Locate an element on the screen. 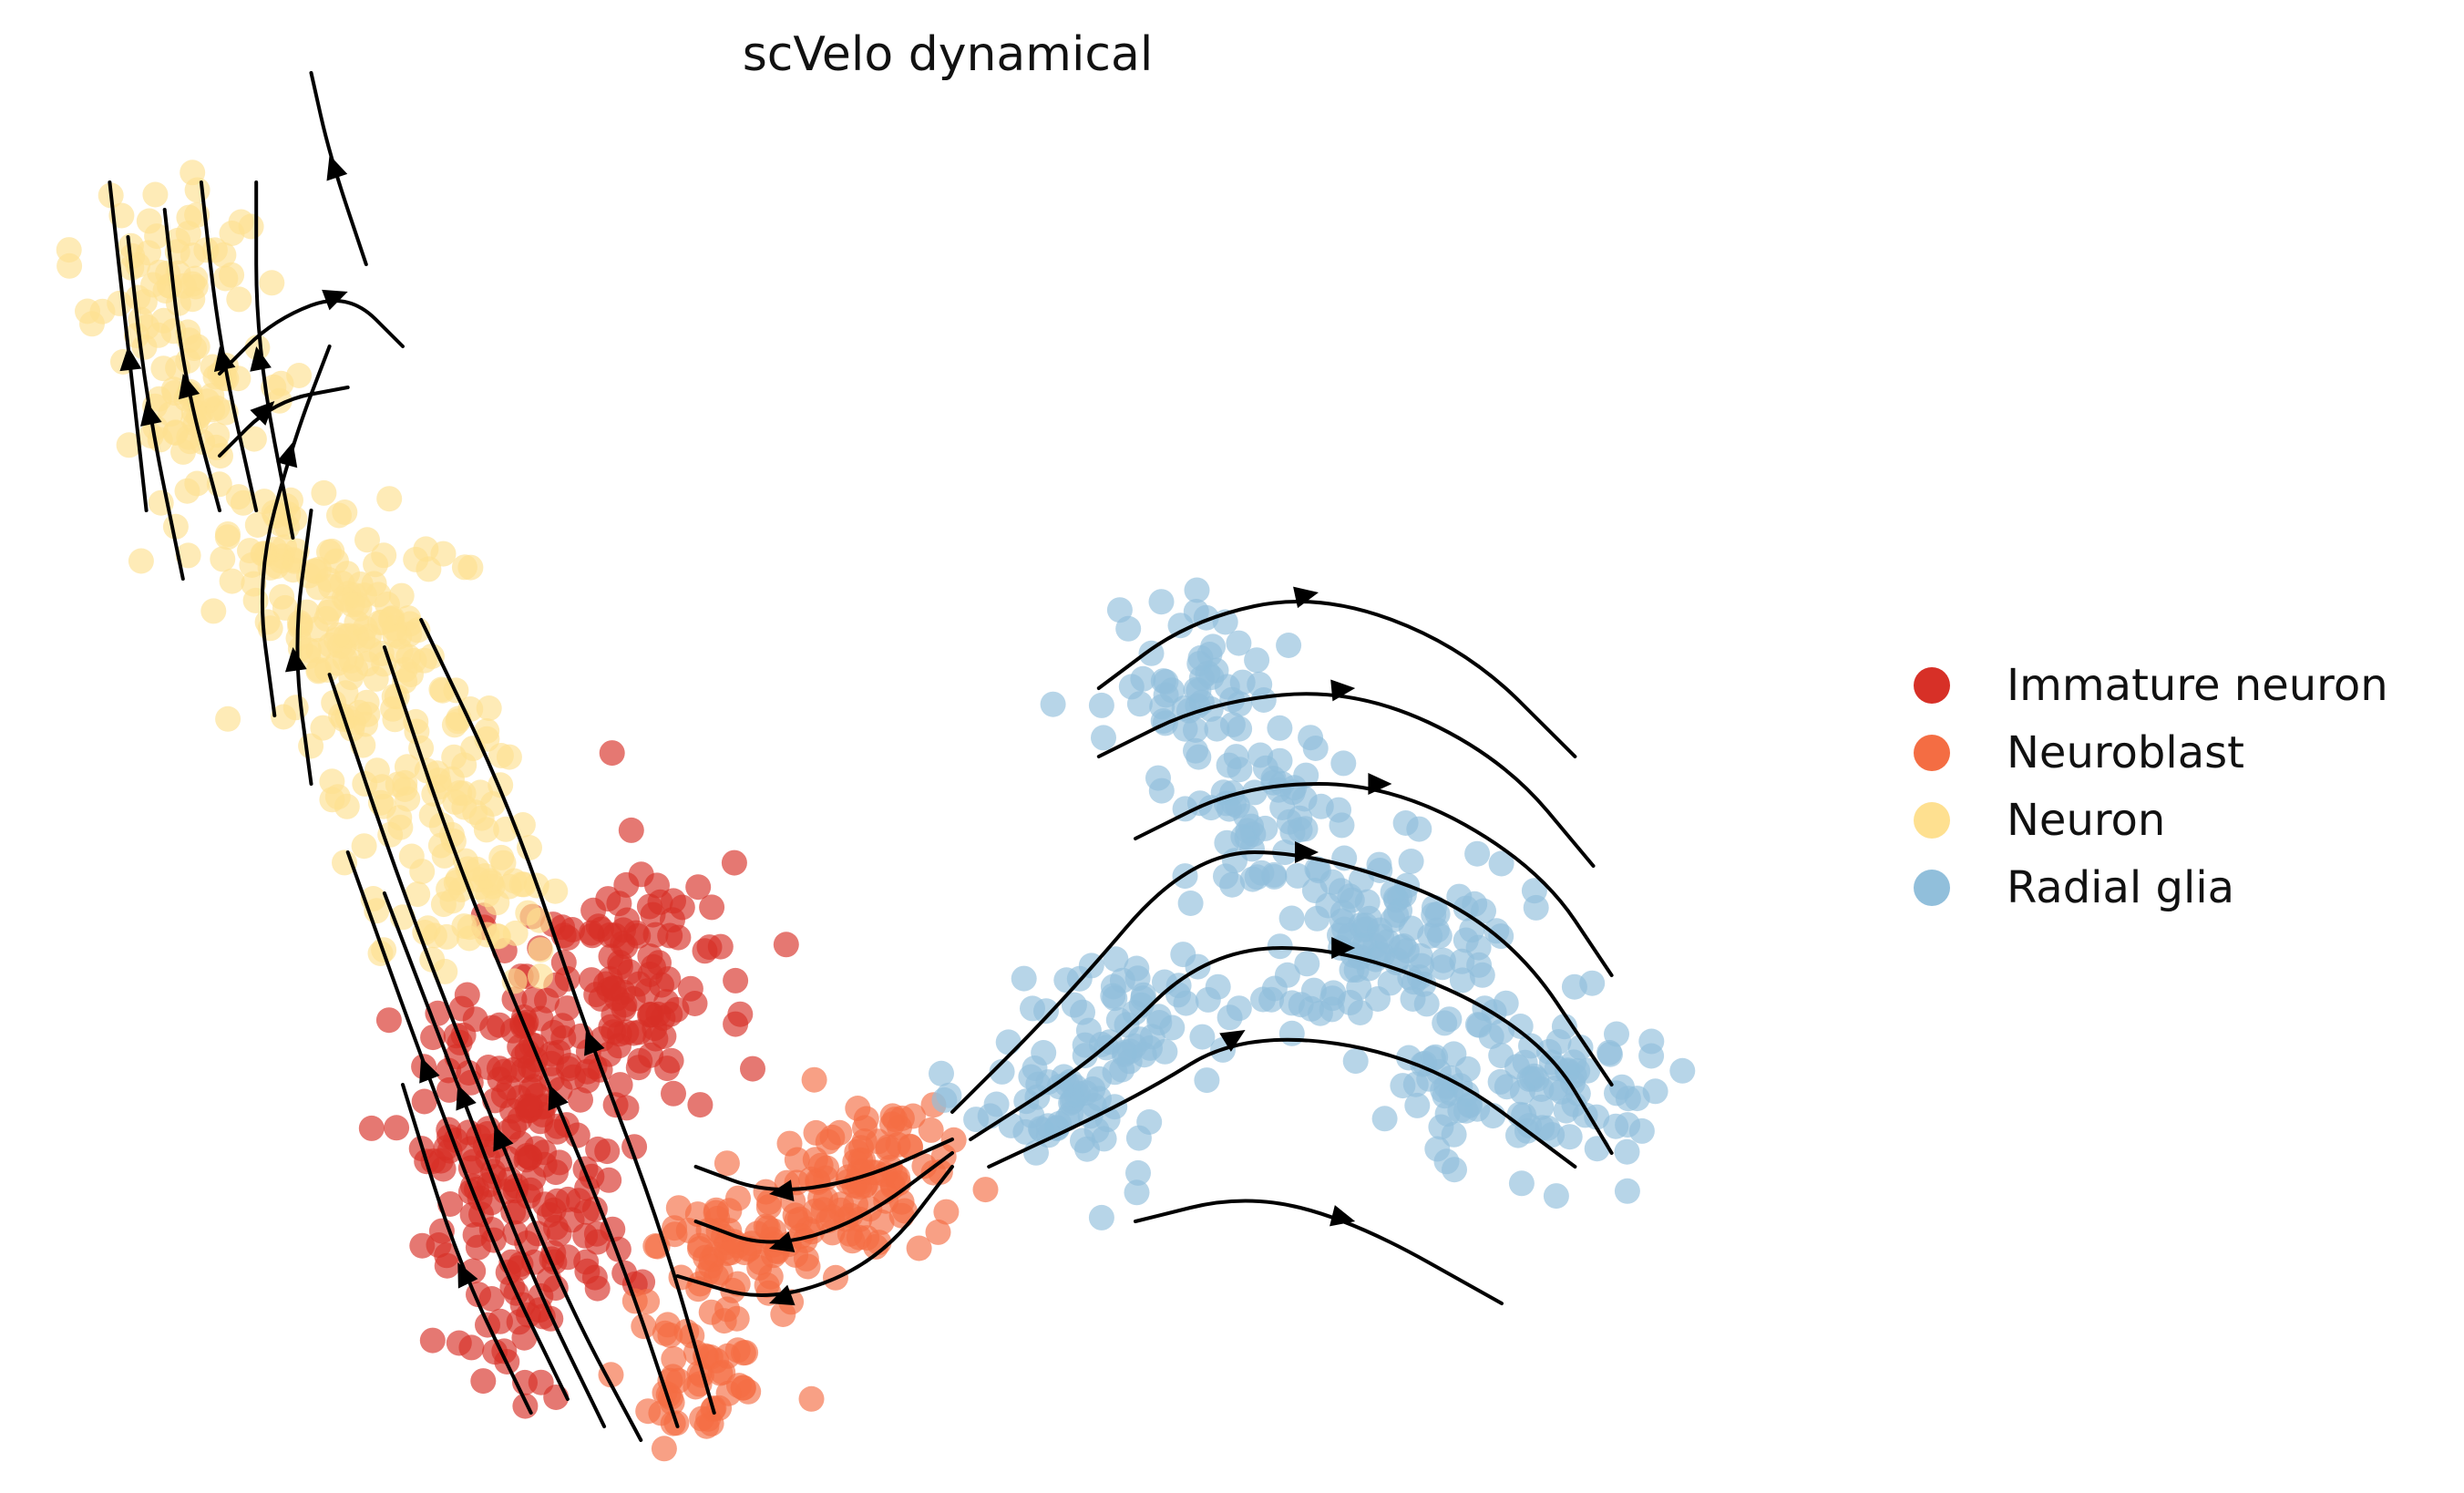 Image resolution: width=2464 pixels, height=1493 pixels. legend-label: Neuron is located at coordinates (2086, 820).